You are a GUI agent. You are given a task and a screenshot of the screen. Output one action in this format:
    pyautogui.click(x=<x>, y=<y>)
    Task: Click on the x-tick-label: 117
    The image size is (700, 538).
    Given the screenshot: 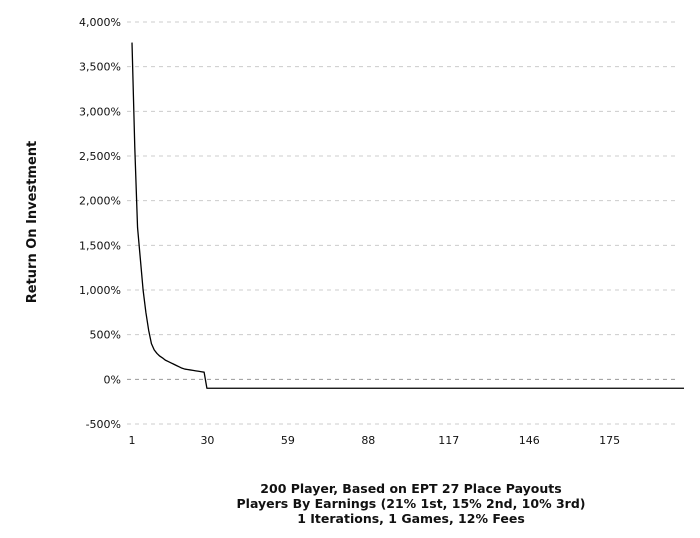 What is the action you would take?
    pyautogui.click(x=448, y=440)
    